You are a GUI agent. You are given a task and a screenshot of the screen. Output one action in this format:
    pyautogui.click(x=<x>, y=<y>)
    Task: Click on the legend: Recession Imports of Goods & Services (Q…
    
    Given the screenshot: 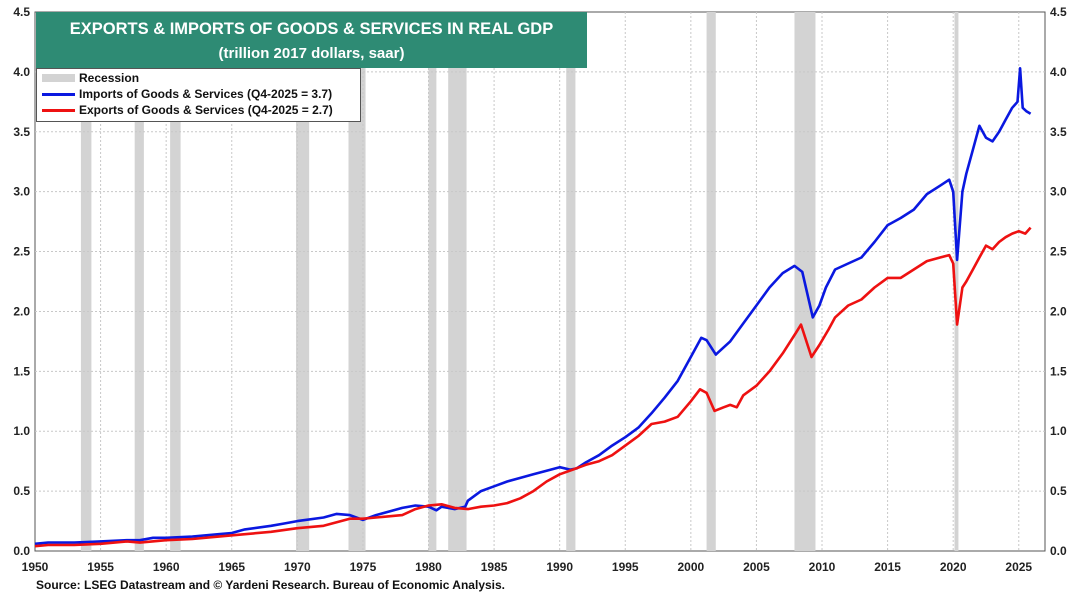 What is the action you would take?
    pyautogui.click(x=198, y=95)
    